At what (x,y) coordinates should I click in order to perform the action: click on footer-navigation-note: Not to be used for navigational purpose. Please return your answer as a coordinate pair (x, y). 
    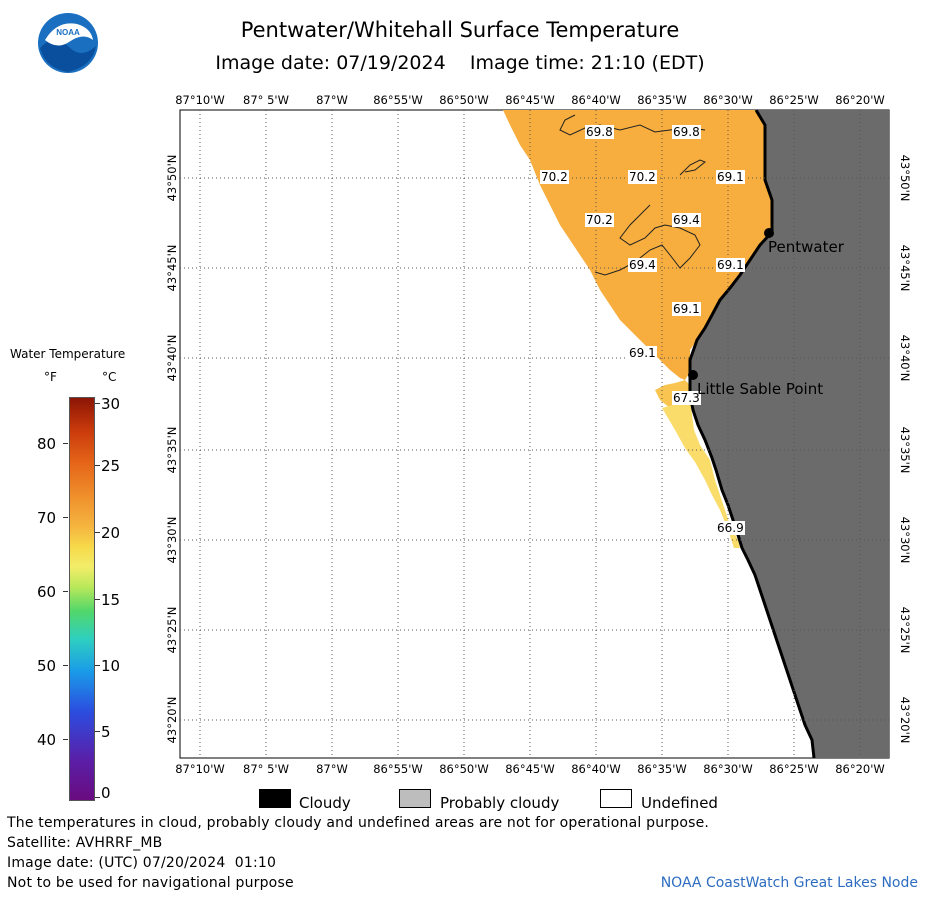
    Looking at the image, I should click on (150, 883).